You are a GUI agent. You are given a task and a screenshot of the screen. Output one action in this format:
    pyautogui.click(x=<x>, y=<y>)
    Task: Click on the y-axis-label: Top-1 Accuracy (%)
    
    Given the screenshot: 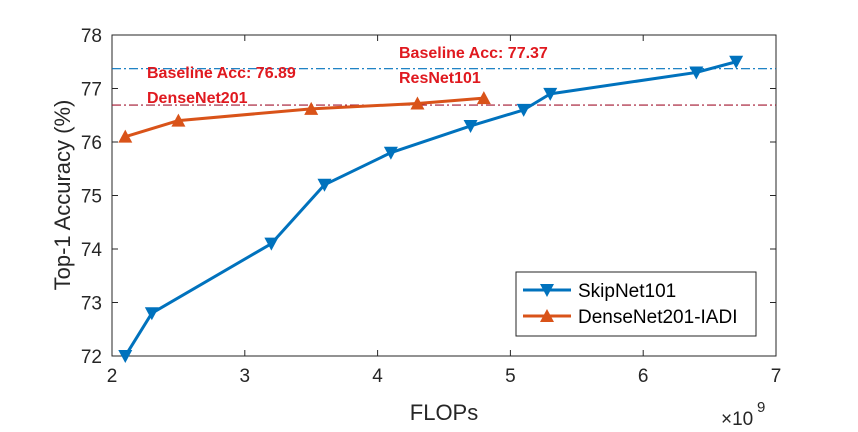 What is the action you would take?
    pyautogui.click(x=62, y=195)
    